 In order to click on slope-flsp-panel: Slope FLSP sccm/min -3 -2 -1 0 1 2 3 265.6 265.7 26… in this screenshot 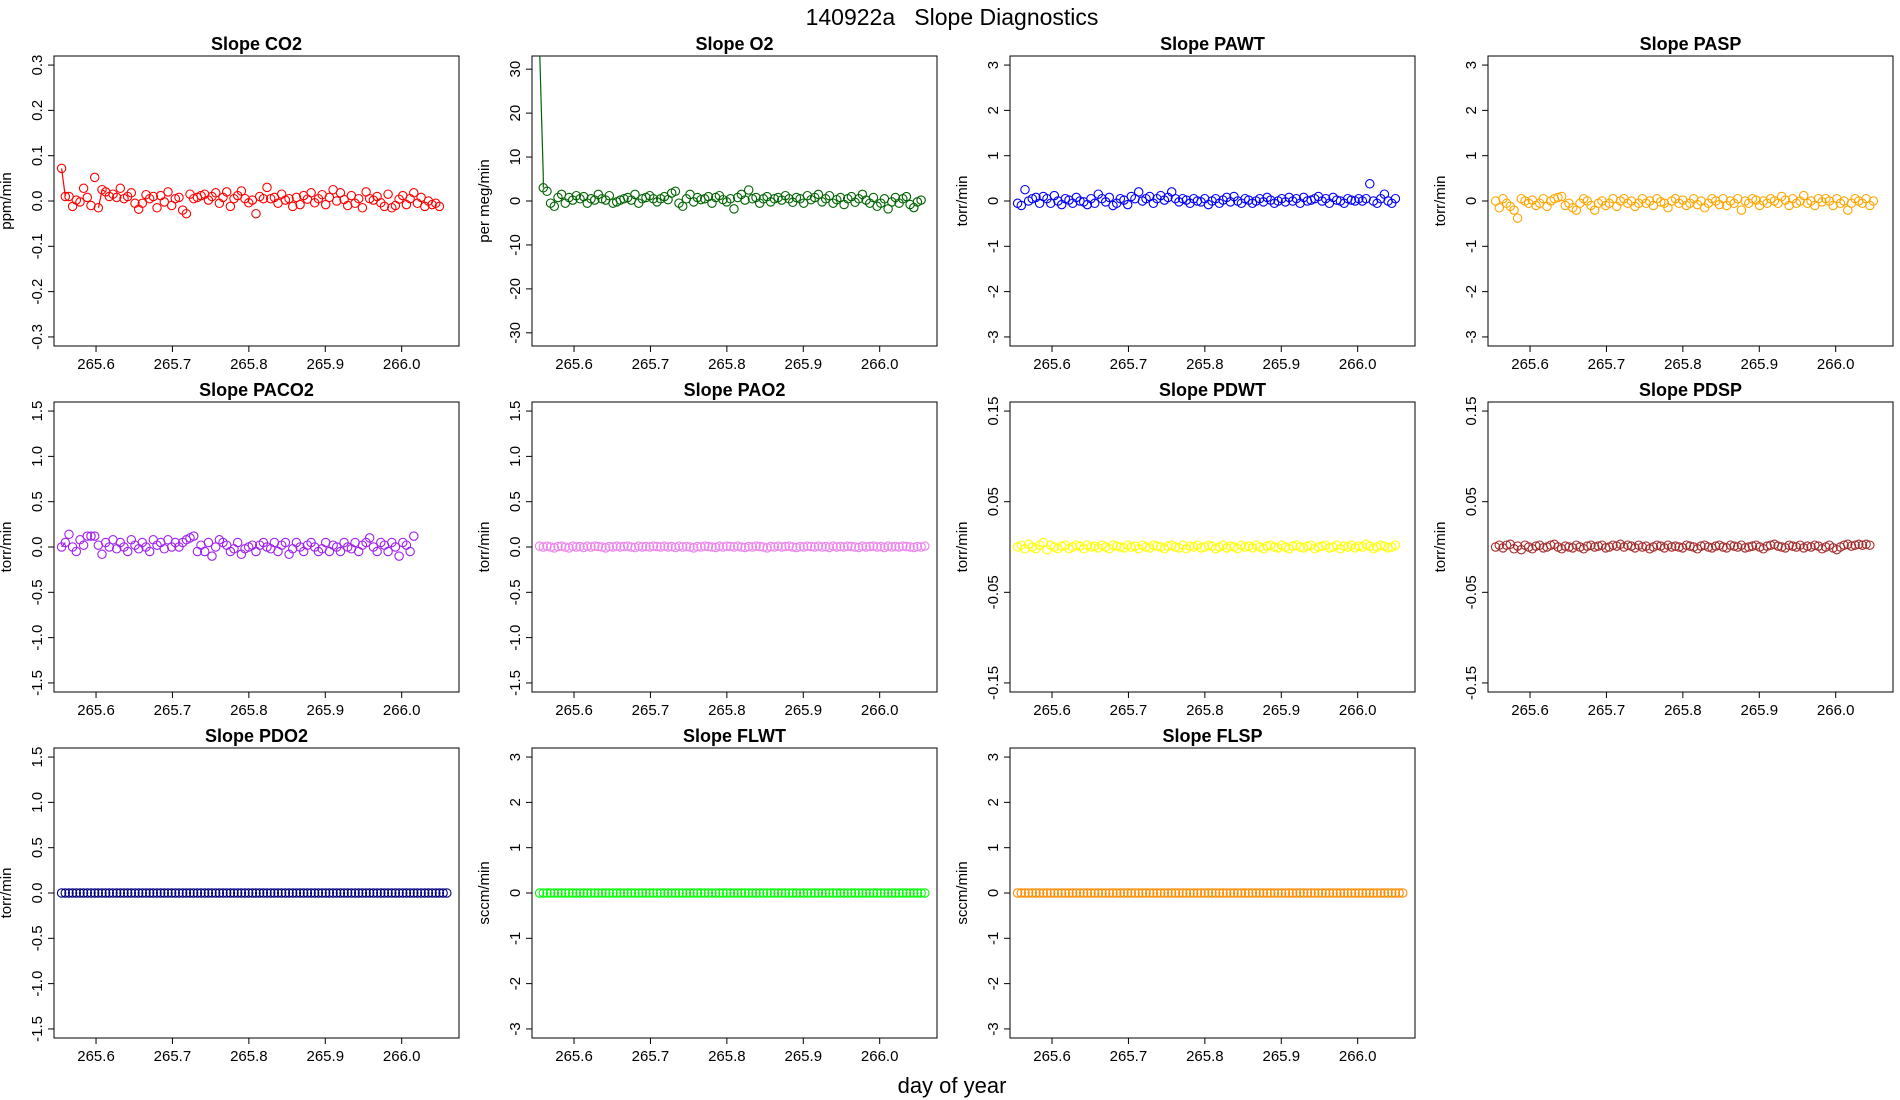, I will do `click(1185, 895)`.